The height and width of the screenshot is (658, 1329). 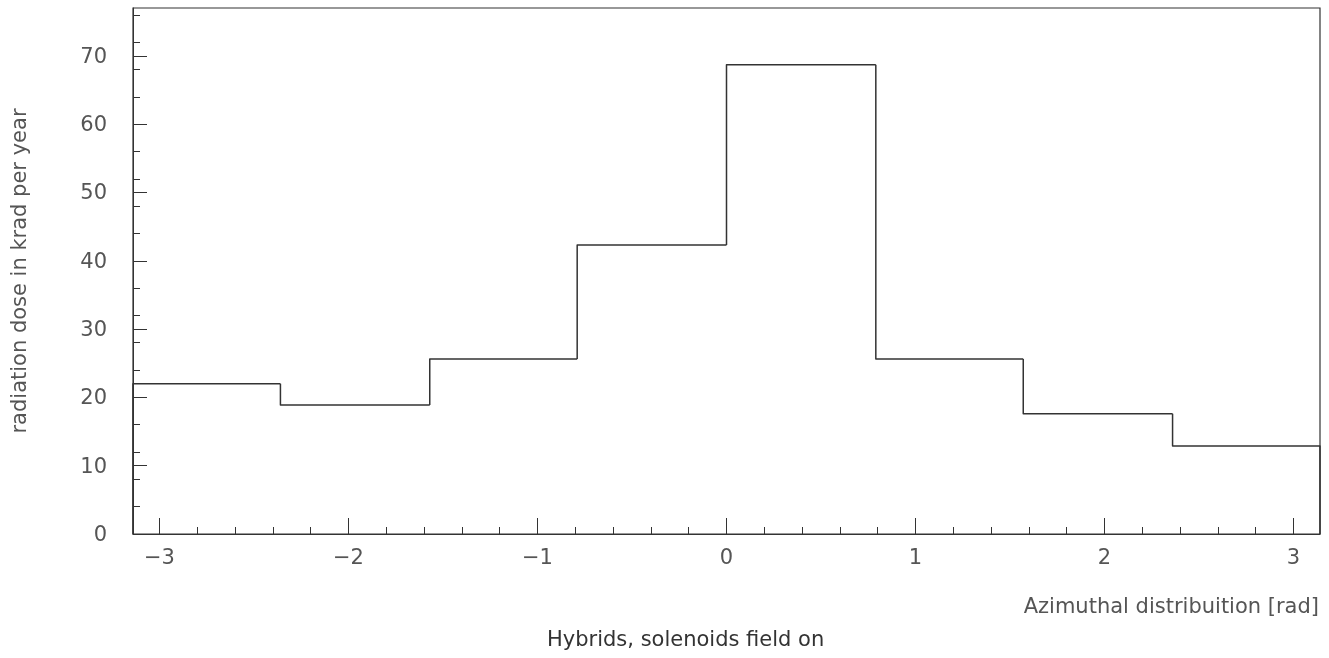 I want to click on x-tick-label: 2, so click(x=1104, y=556).